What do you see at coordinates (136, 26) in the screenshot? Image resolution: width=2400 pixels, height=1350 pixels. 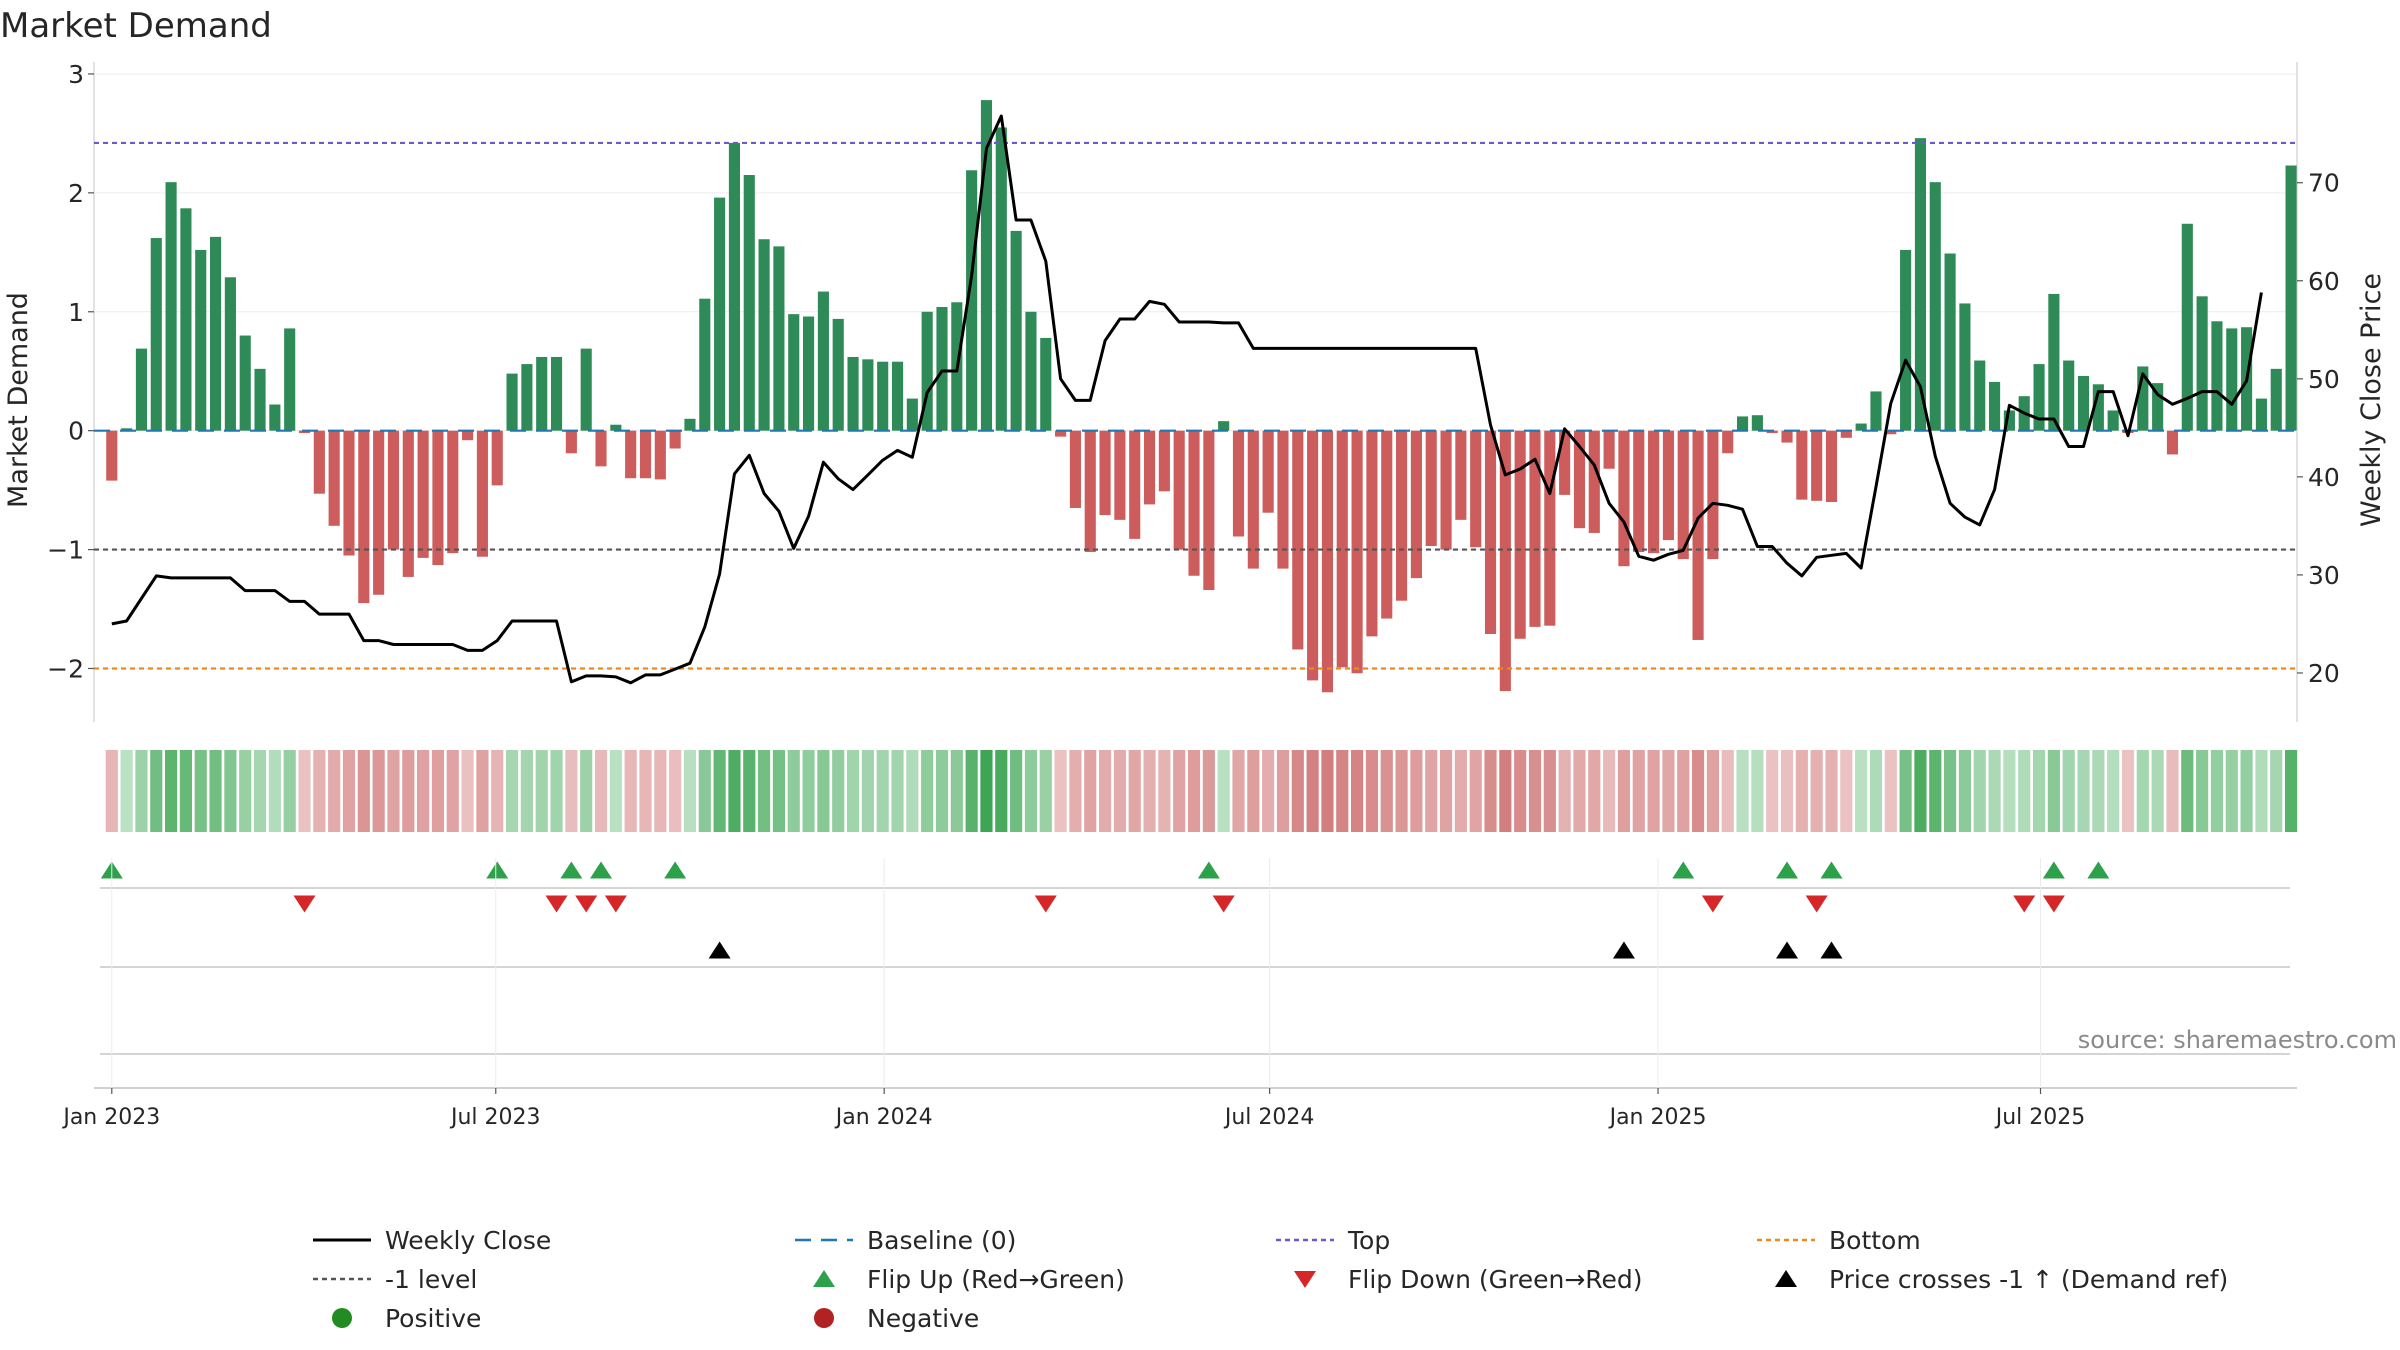 I see `chart-title: Market Demand` at bounding box center [136, 26].